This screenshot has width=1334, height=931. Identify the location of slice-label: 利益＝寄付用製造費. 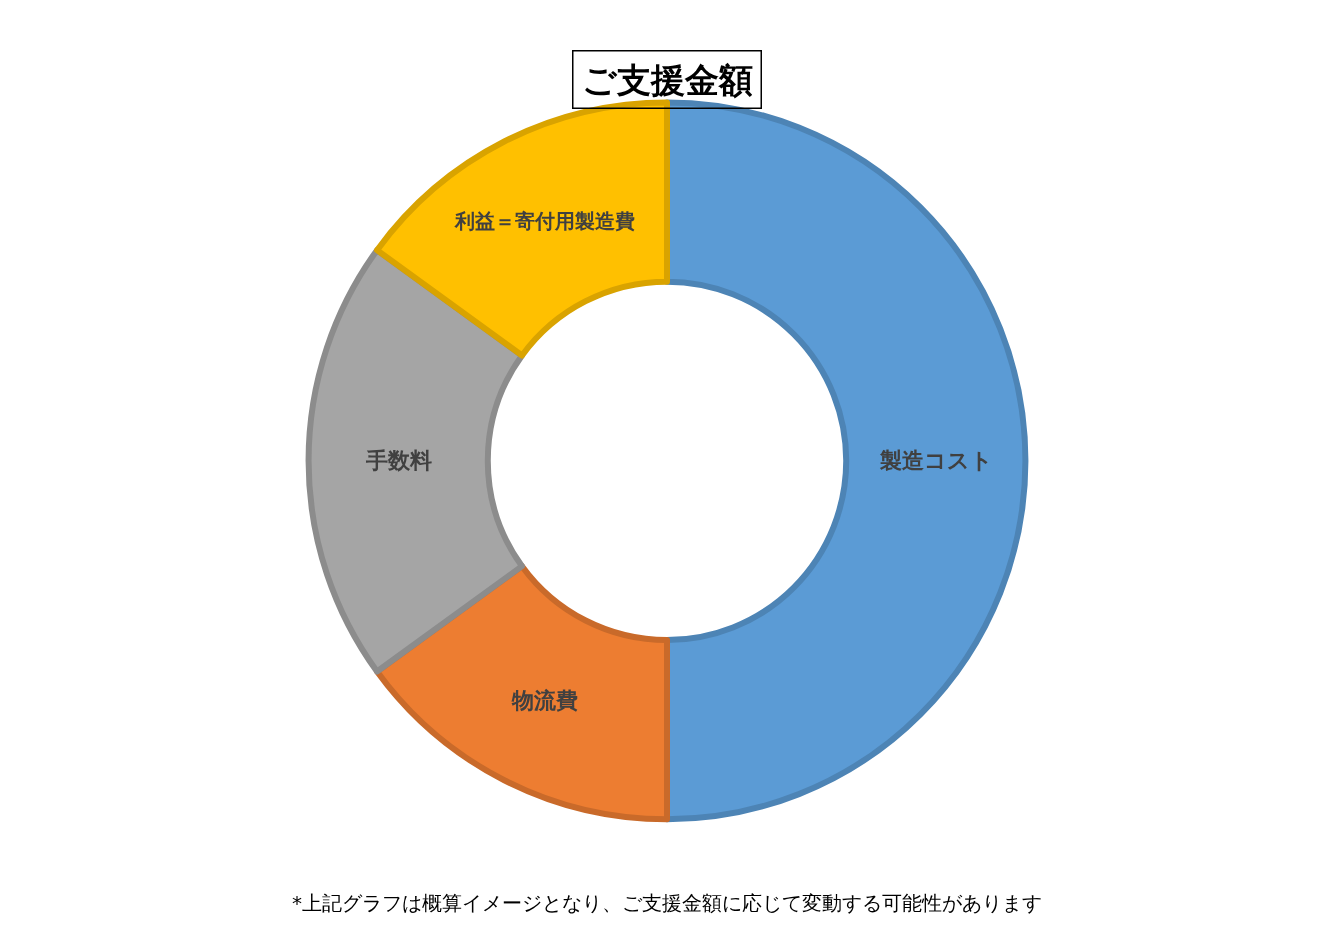
(545, 222).